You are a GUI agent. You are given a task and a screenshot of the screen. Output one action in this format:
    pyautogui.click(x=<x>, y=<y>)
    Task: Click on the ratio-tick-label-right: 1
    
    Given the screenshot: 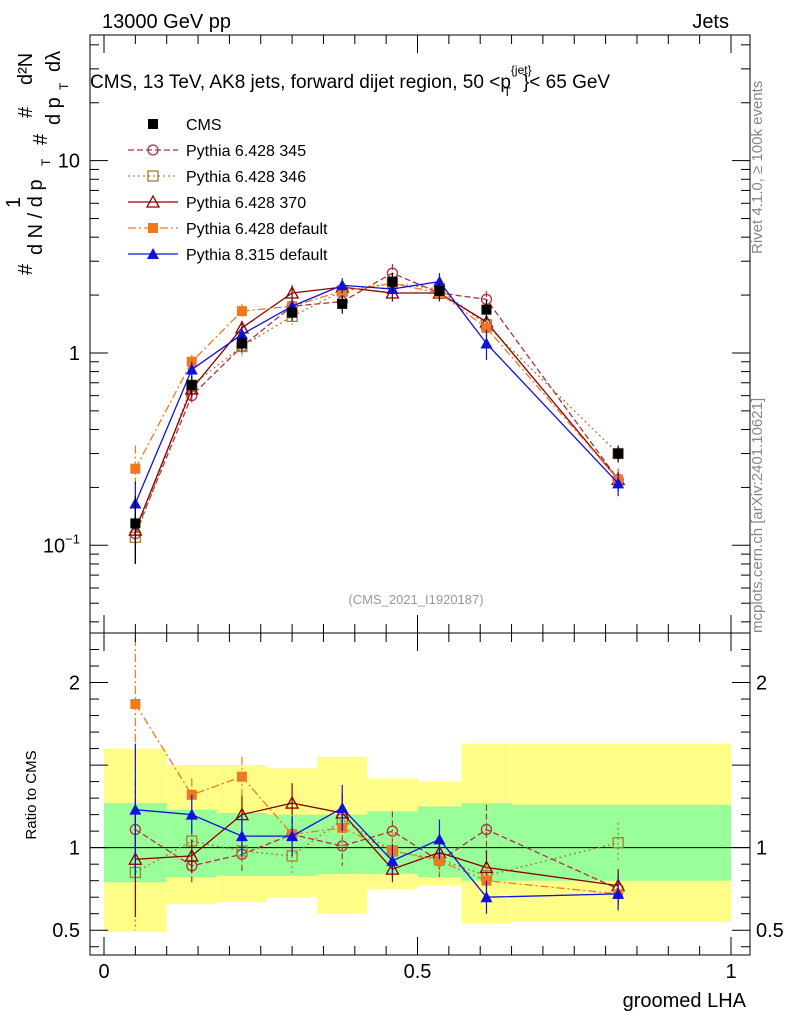 What is the action you would take?
    pyautogui.click(x=761, y=849)
    